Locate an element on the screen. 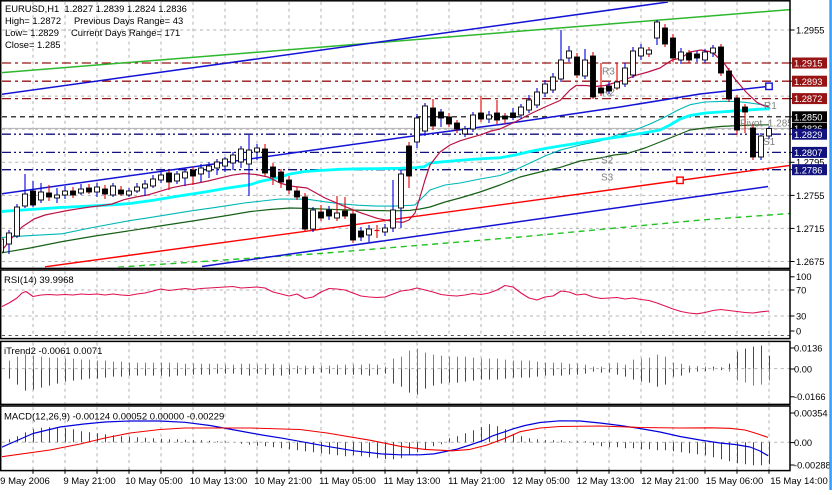  svg-text: 15 May 14:00 is located at coordinates (799, 481).